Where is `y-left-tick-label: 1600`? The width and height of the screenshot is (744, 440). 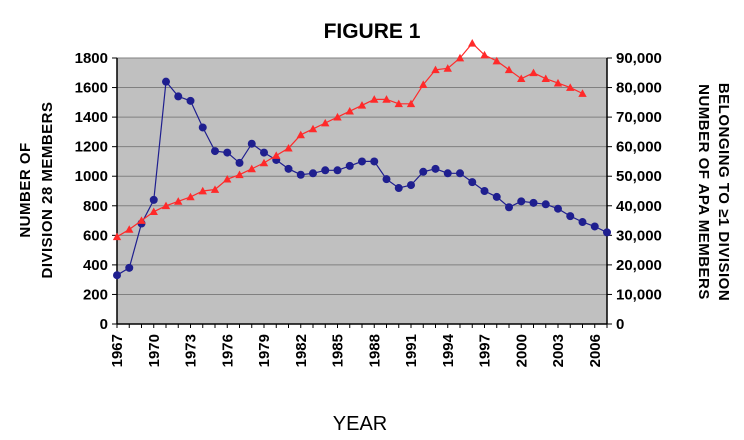 y-left-tick-label: 1600 is located at coordinates (91, 88).